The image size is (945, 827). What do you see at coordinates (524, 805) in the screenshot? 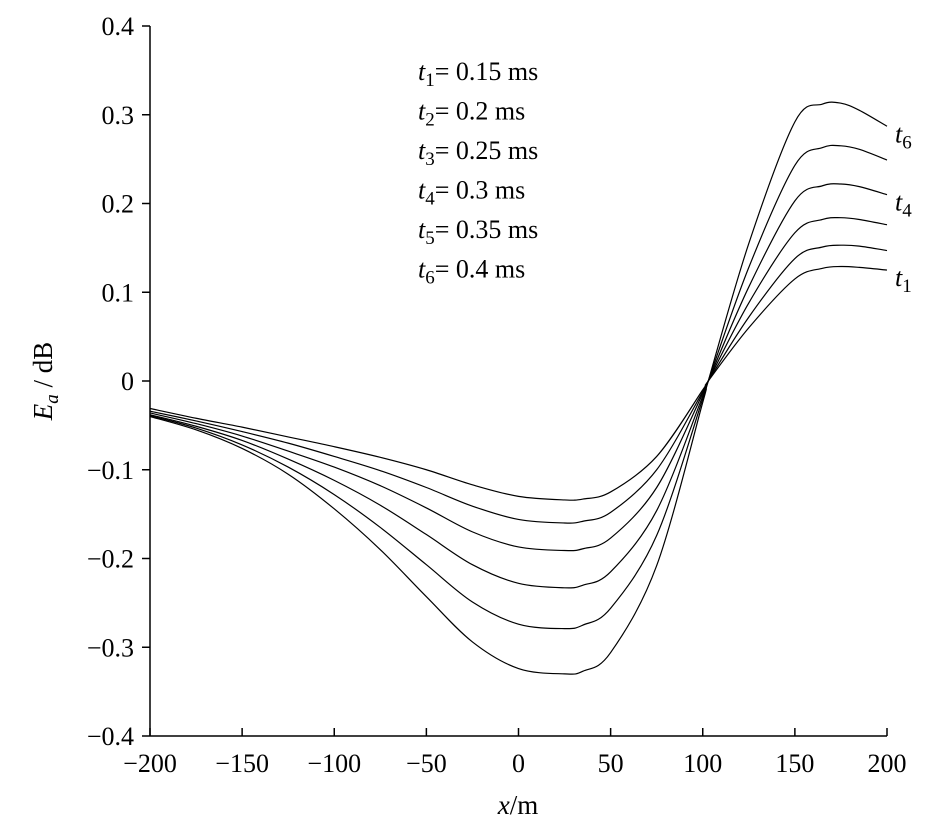
I see `x-axis-unit: /m` at bounding box center [524, 805].